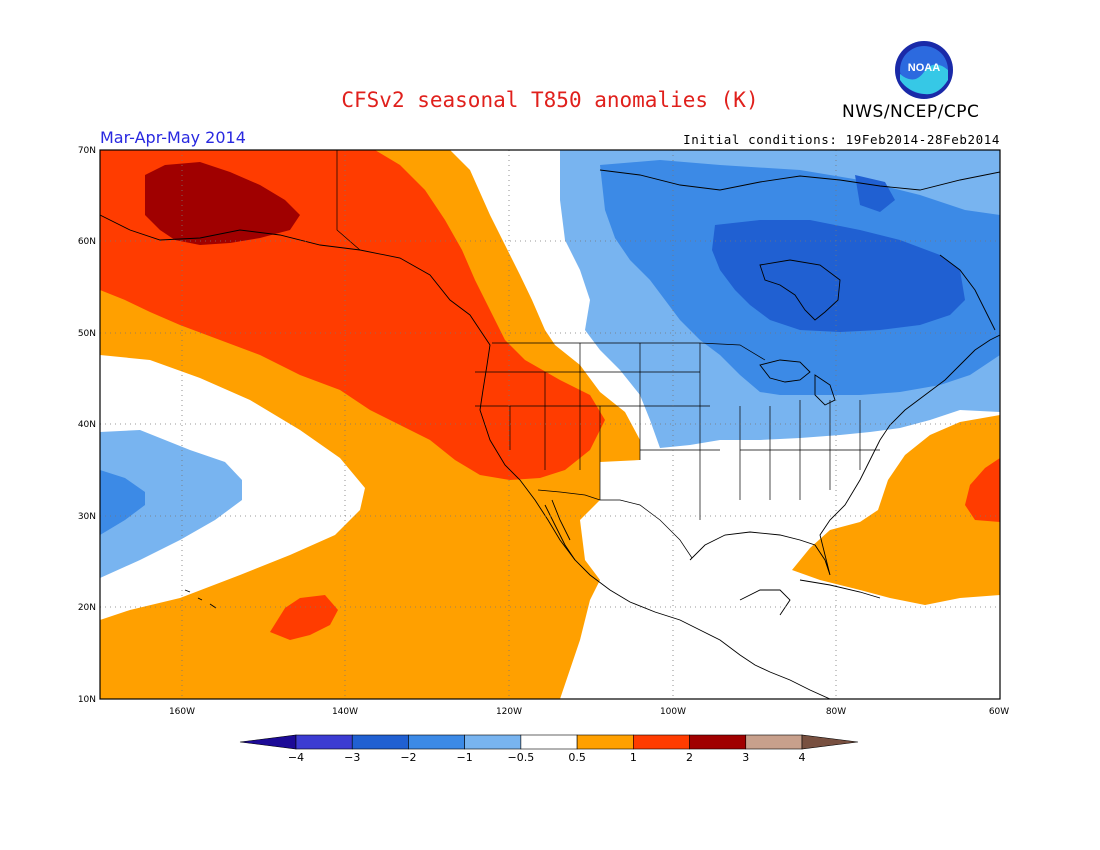 The width and height of the screenshot is (1100, 850). I want to click on coastline-cuba, so click(840, 589).